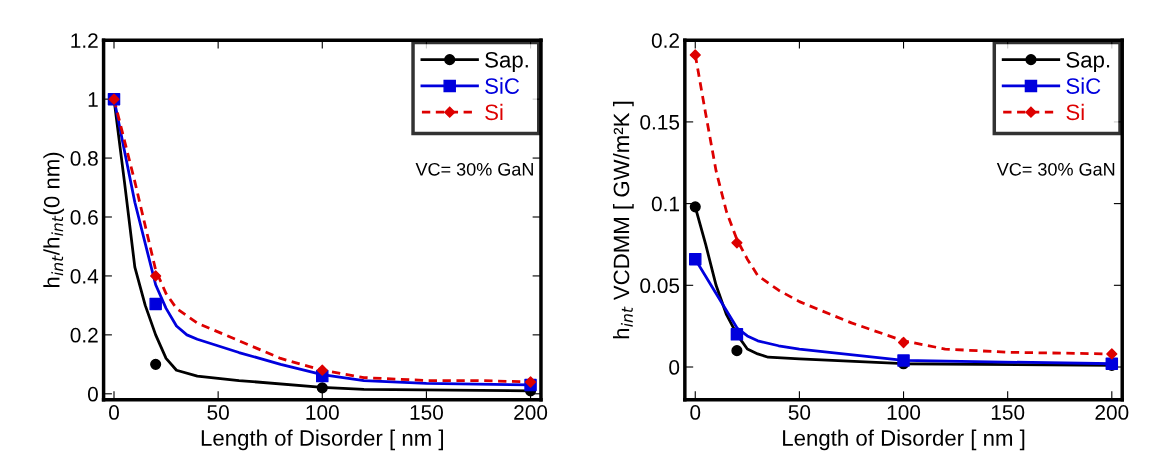 The width and height of the screenshot is (1151, 473). What do you see at coordinates (660, 286) in the screenshot?
I see `y-tick-label: 0.05` at bounding box center [660, 286].